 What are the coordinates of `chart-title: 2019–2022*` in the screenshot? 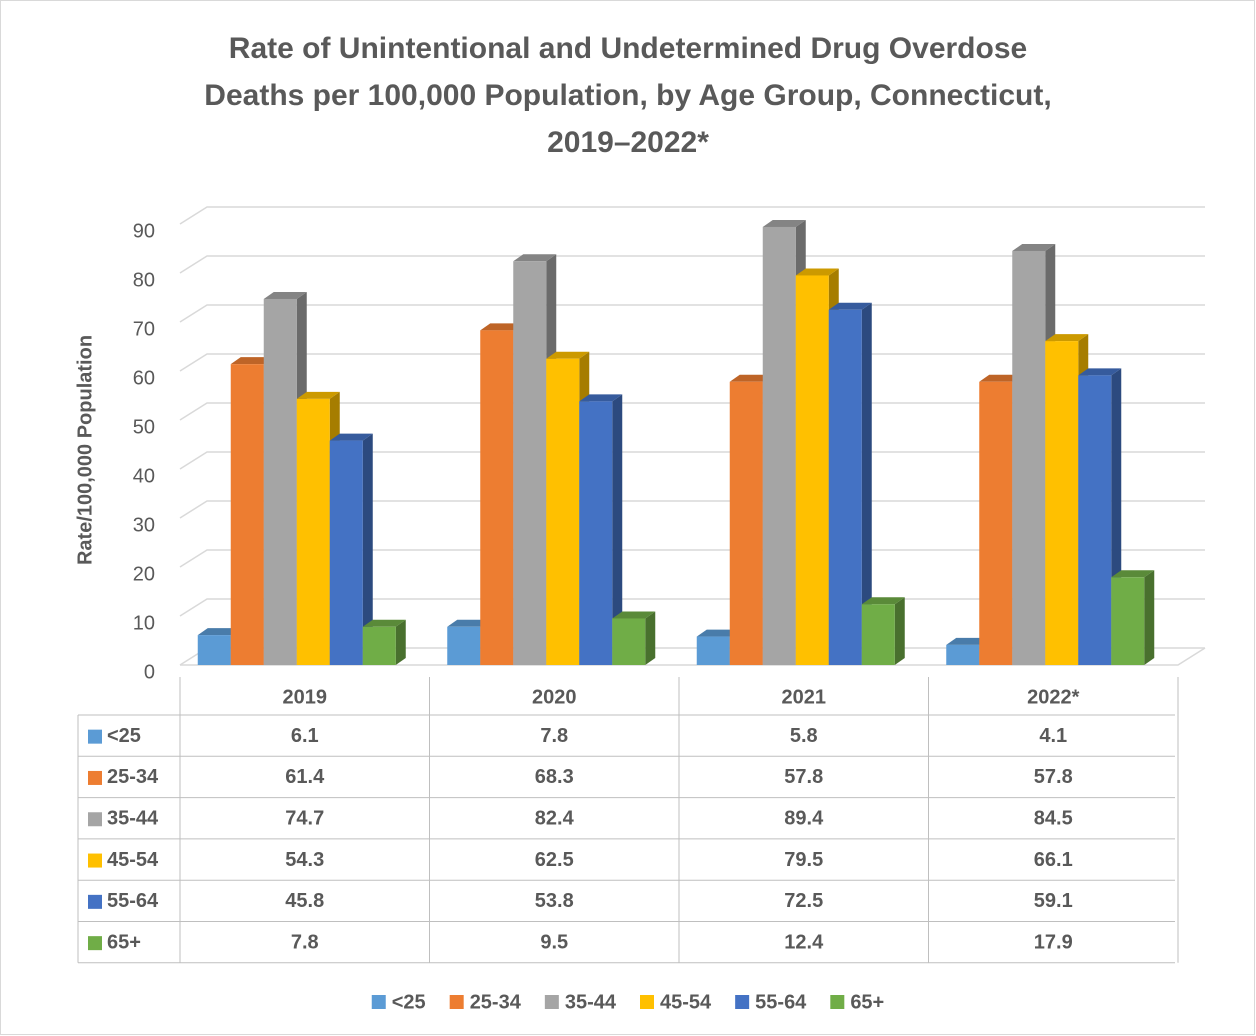 It's located at (628, 142).